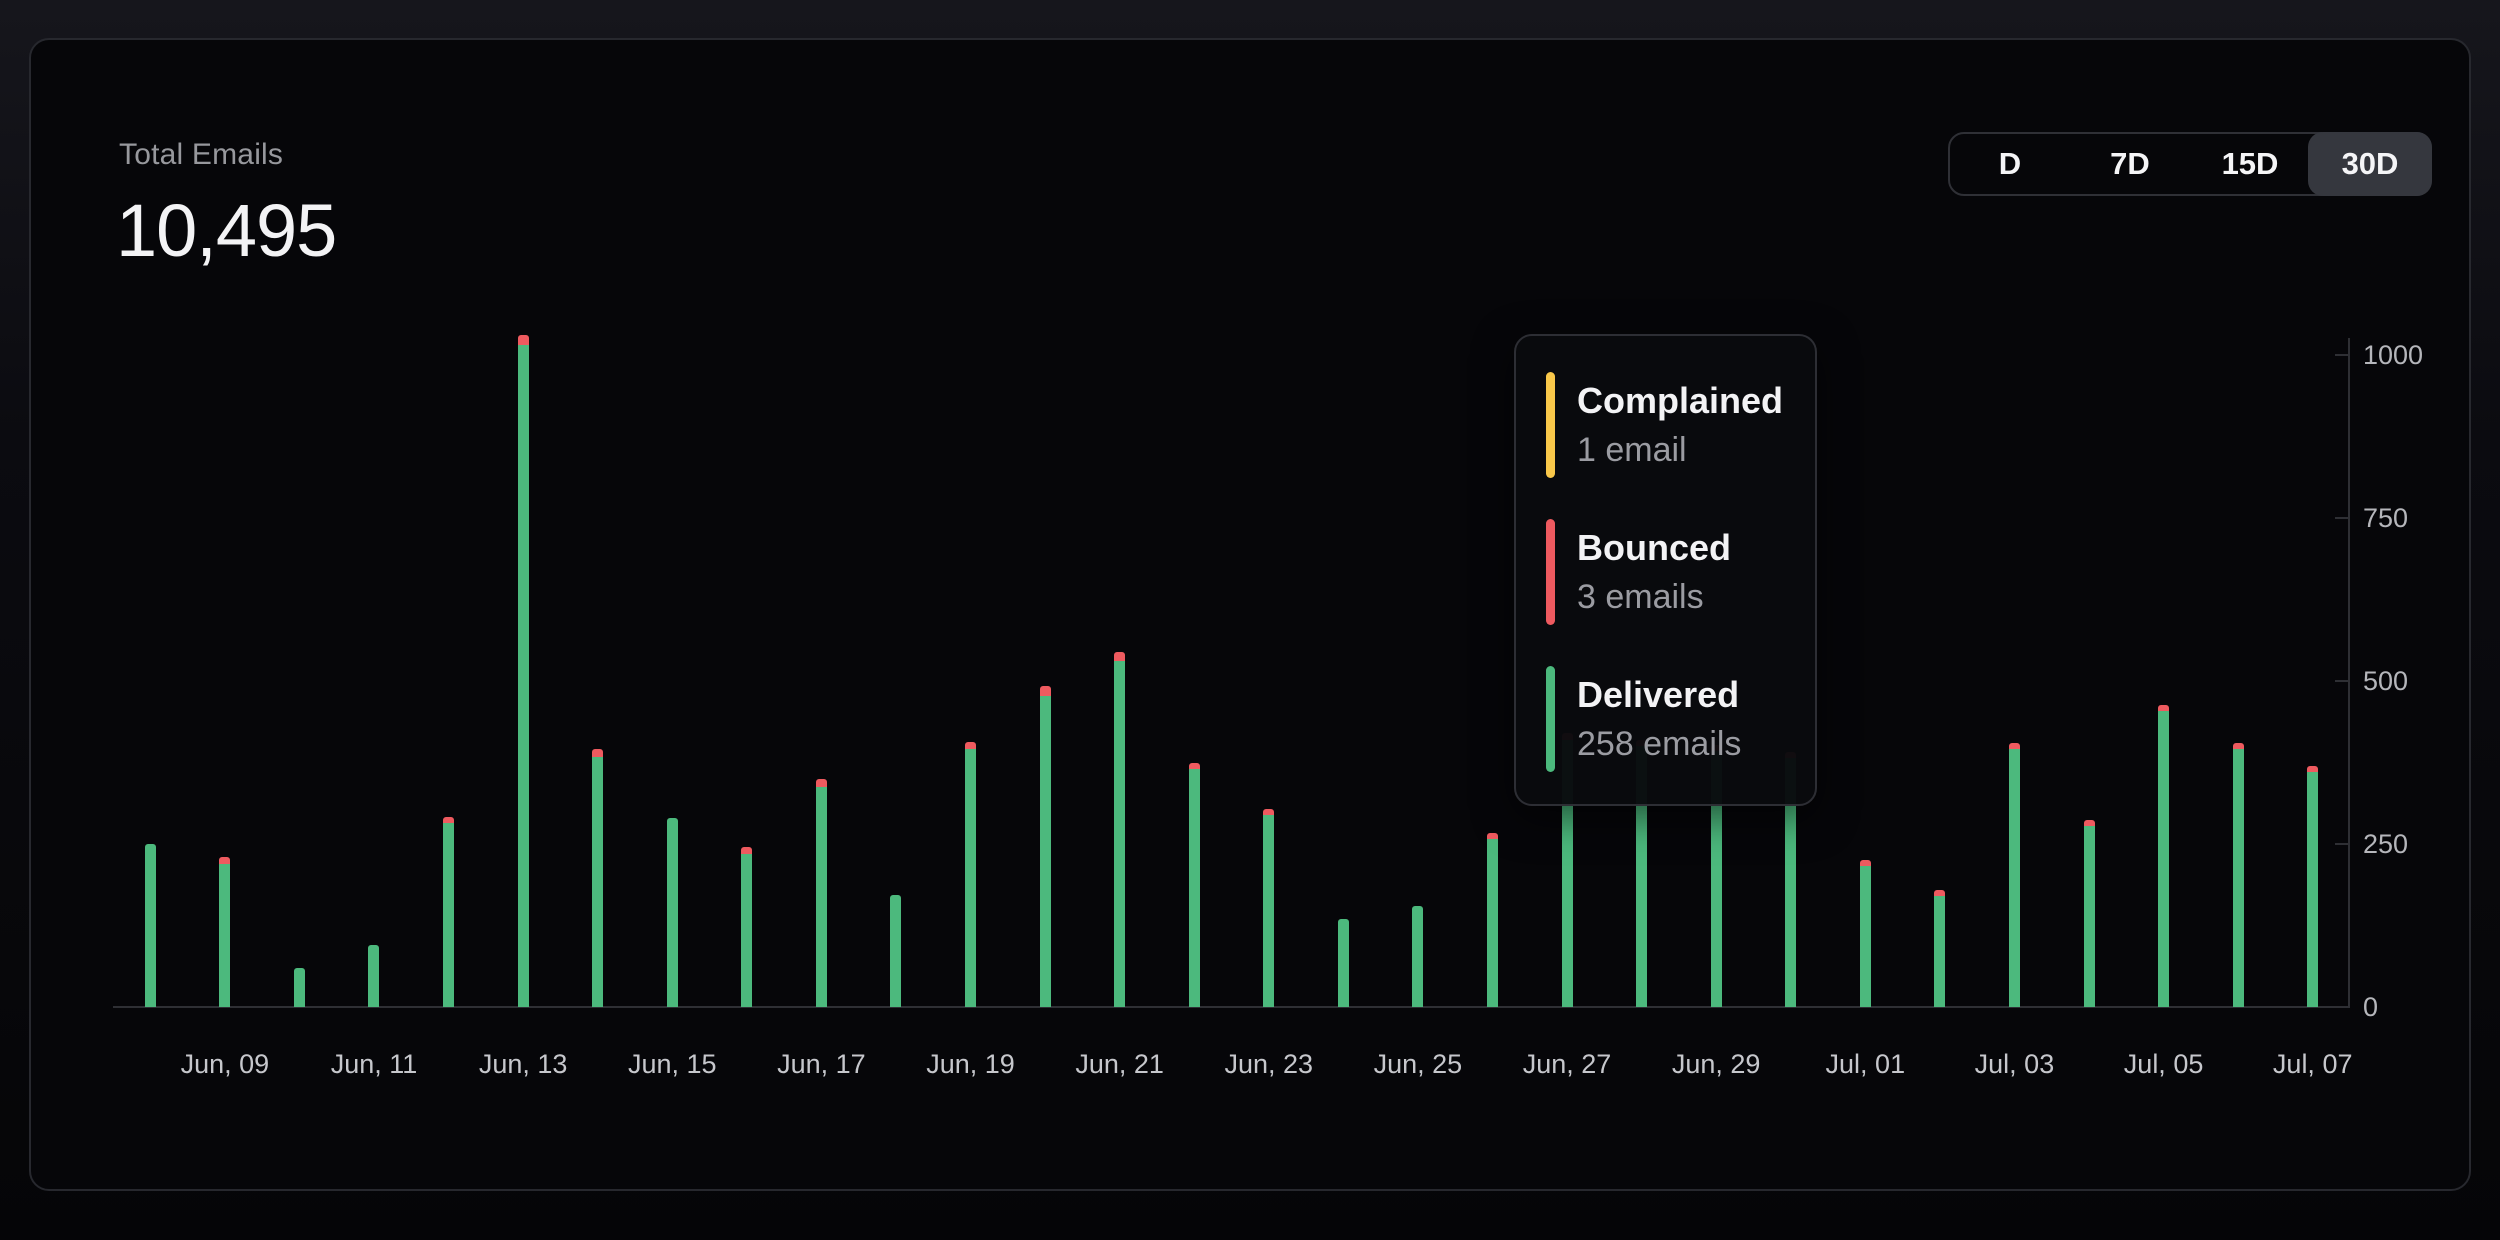 This screenshot has width=2500, height=1240. Describe the element at coordinates (1665, 425) in the screenshot. I see `tooltip-entry-complained: Complained 1 email` at that location.